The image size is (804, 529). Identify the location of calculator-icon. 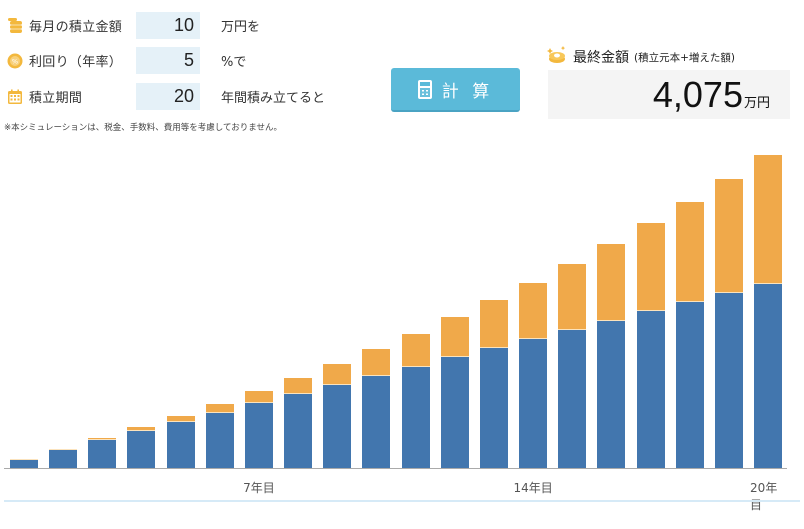
(424, 89).